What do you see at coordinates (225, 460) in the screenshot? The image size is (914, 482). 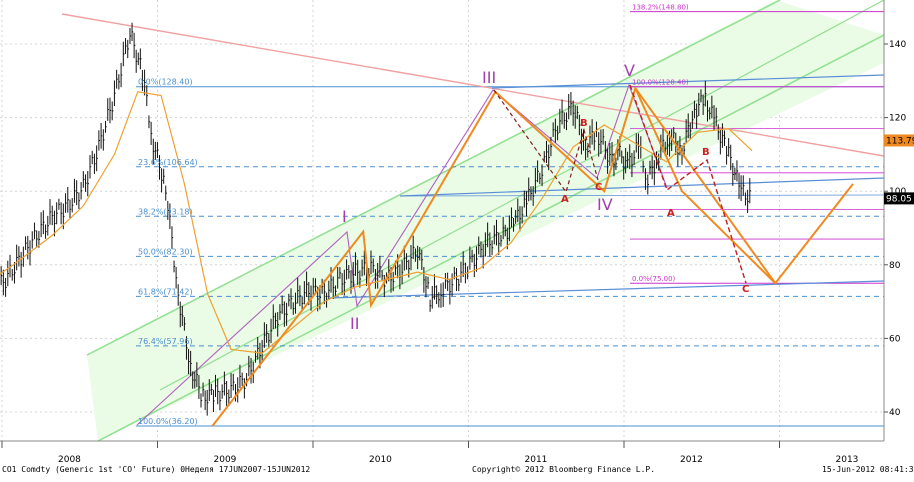 I see `x-tick-label: 2009` at bounding box center [225, 460].